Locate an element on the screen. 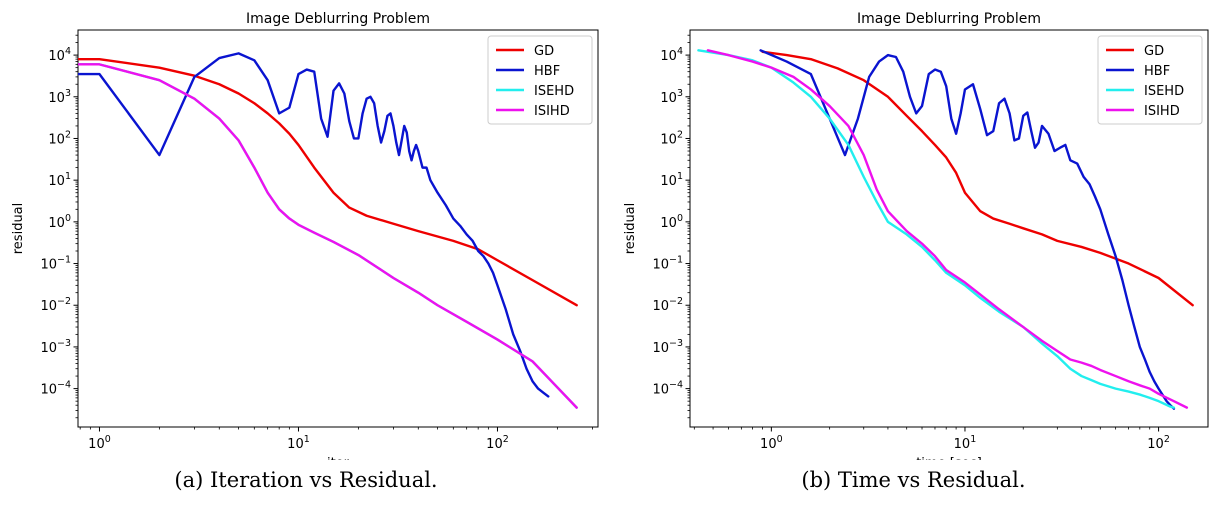 The image size is (1215, 527). caption-time-vs-residual: (b) Time vs Residual. is located at coordinates (913, 480).